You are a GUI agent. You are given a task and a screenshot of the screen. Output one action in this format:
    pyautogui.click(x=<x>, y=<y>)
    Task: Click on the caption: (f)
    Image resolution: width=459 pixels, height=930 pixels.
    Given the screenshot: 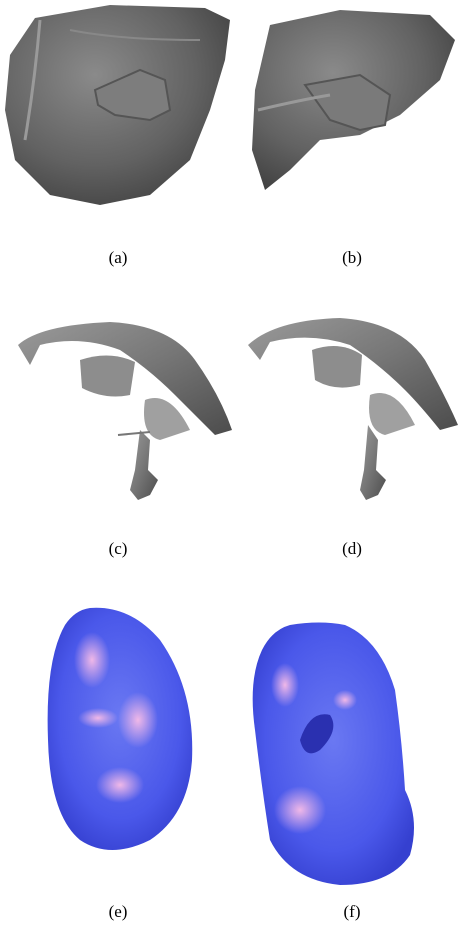 What is the action you would take?
    pyautogui.click(x=352, y=911)
    